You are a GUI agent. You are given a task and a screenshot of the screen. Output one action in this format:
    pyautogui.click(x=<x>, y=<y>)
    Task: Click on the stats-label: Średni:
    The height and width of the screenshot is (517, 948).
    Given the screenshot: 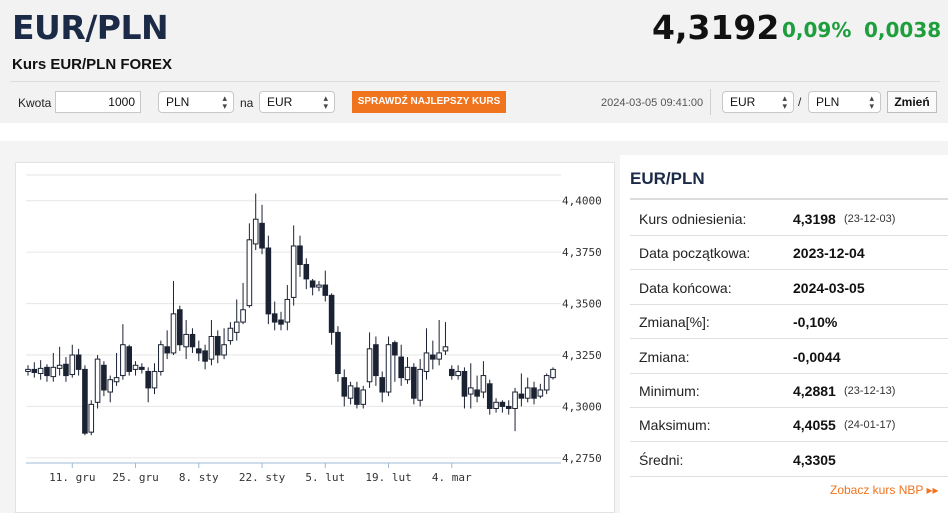 What is the action you would take?
    pyautogui.click(x=661, y=459)
    